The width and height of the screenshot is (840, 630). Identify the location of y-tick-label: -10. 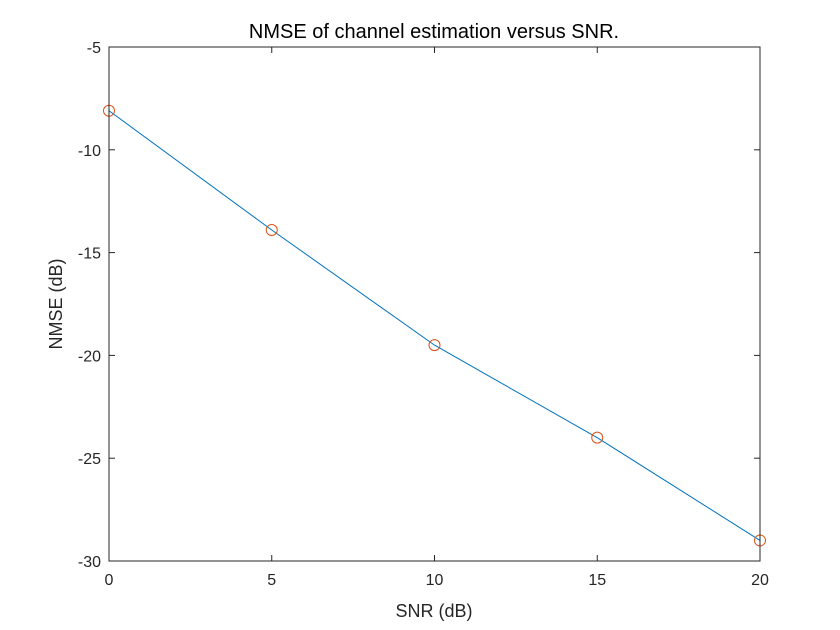
(89, 151).